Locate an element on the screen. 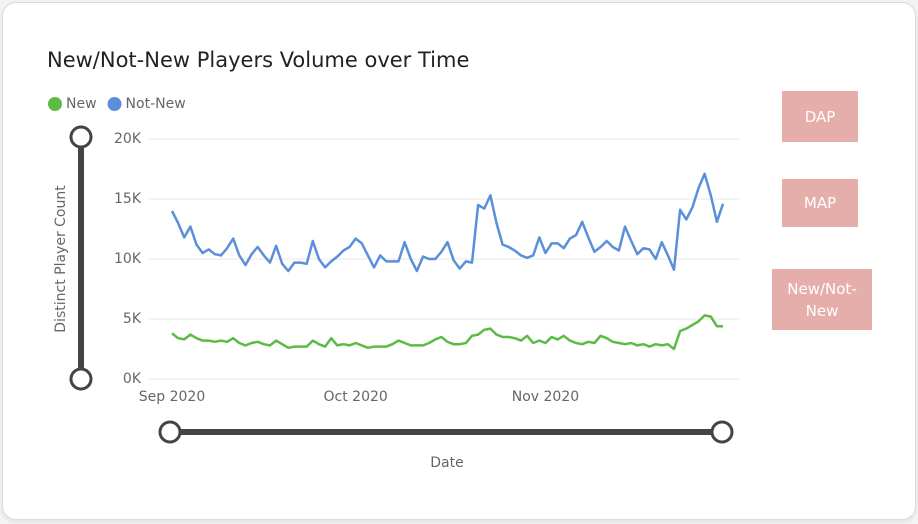 The width and height of the screenshot is (918, 524). legend-label: Not-New is located at coordinates (156, 104).